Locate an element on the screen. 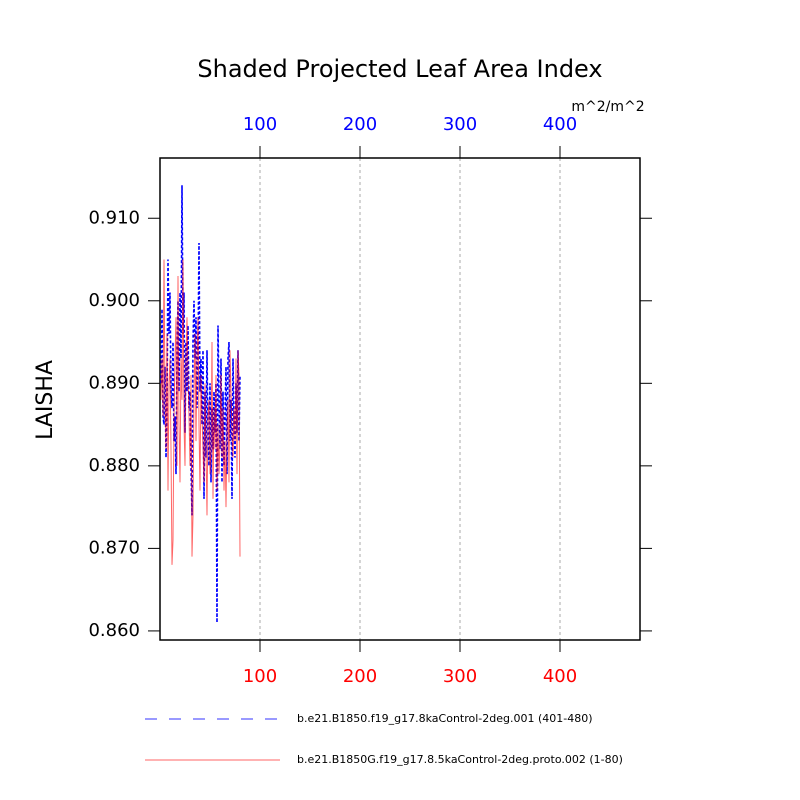 Image resolution: width=800 pixels, height=800 pixels. x-tick-label: 200 is located at coordinates (360, 676).